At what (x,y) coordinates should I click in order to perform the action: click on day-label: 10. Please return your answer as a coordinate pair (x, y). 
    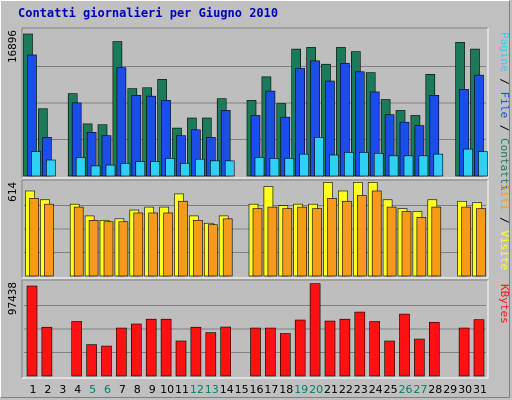
    Looking at the image, I should click on (167, 389).